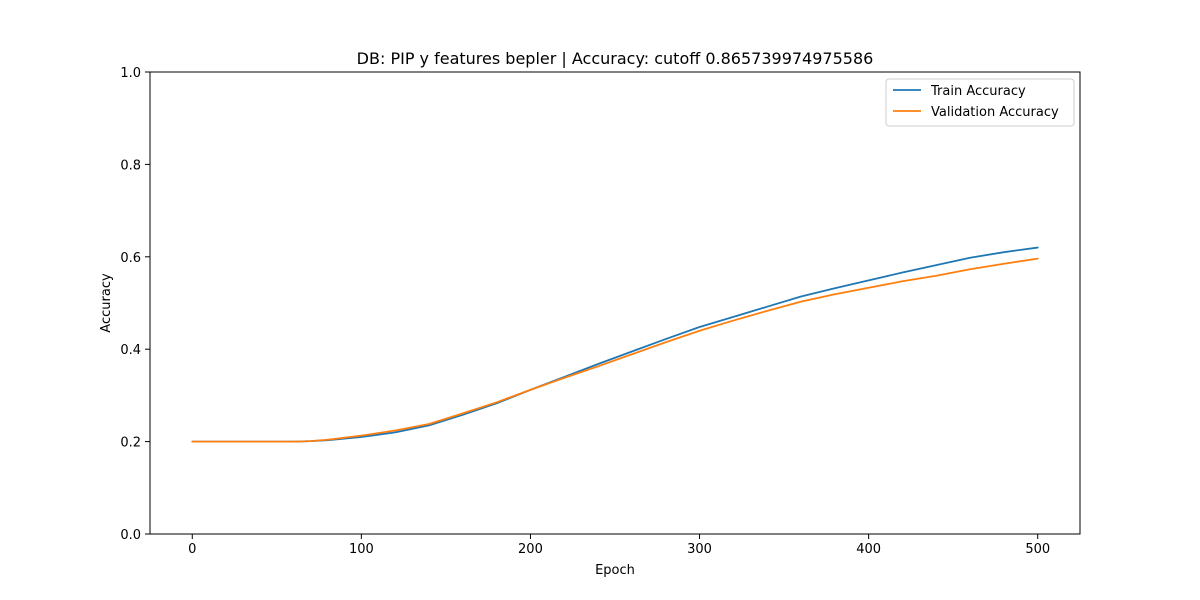  I want to click on y-tick-label: 0.6, so click(130, 258).